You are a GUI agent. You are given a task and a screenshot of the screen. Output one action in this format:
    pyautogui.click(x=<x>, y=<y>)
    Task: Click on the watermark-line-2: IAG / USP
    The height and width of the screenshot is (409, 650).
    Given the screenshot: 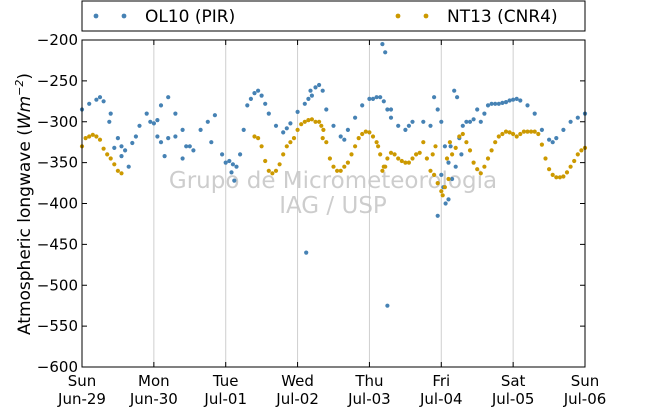 What is the action you would take?
    pyautogui.click(x=333, y=206)
    